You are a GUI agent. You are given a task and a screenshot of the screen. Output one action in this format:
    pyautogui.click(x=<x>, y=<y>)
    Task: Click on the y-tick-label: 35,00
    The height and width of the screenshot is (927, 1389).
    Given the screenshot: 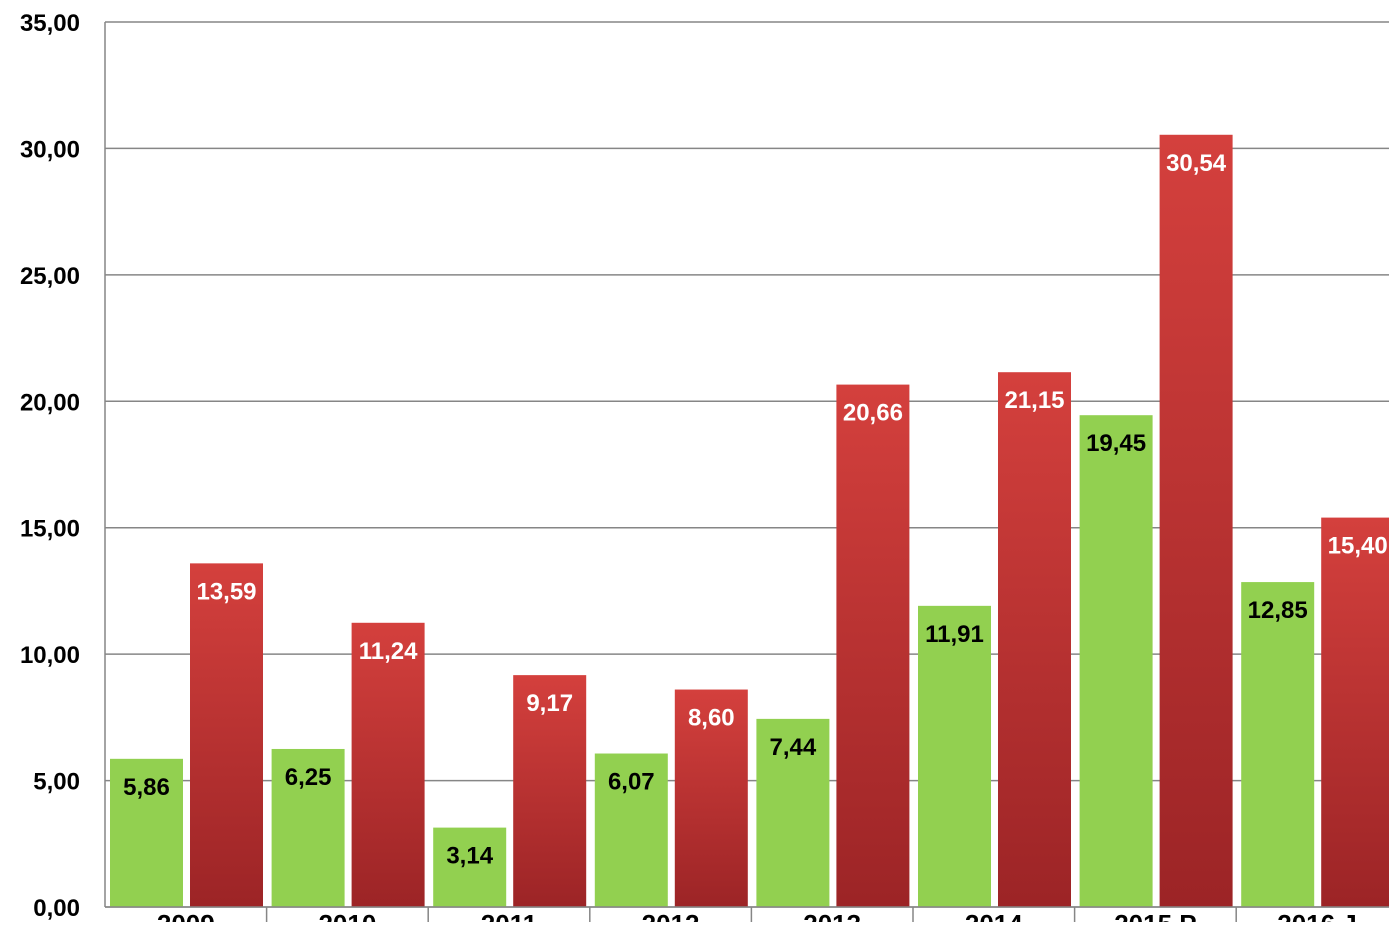 What is the action you would take?
    pyautogui.click(x=50, y=23)
    